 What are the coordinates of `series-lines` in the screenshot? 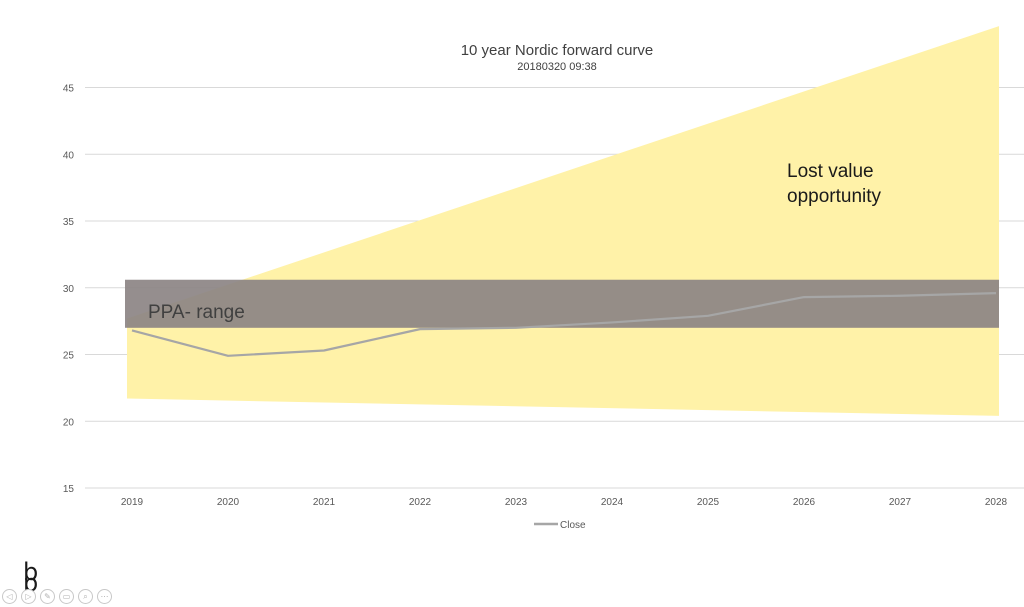 It's located at (564, 324).